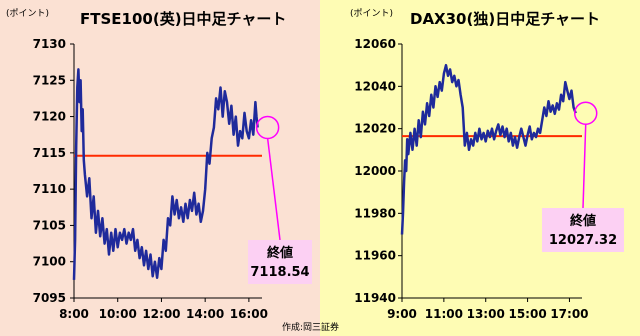  I want to click on dax-y-tick-label: 11980, so click(375, 213).